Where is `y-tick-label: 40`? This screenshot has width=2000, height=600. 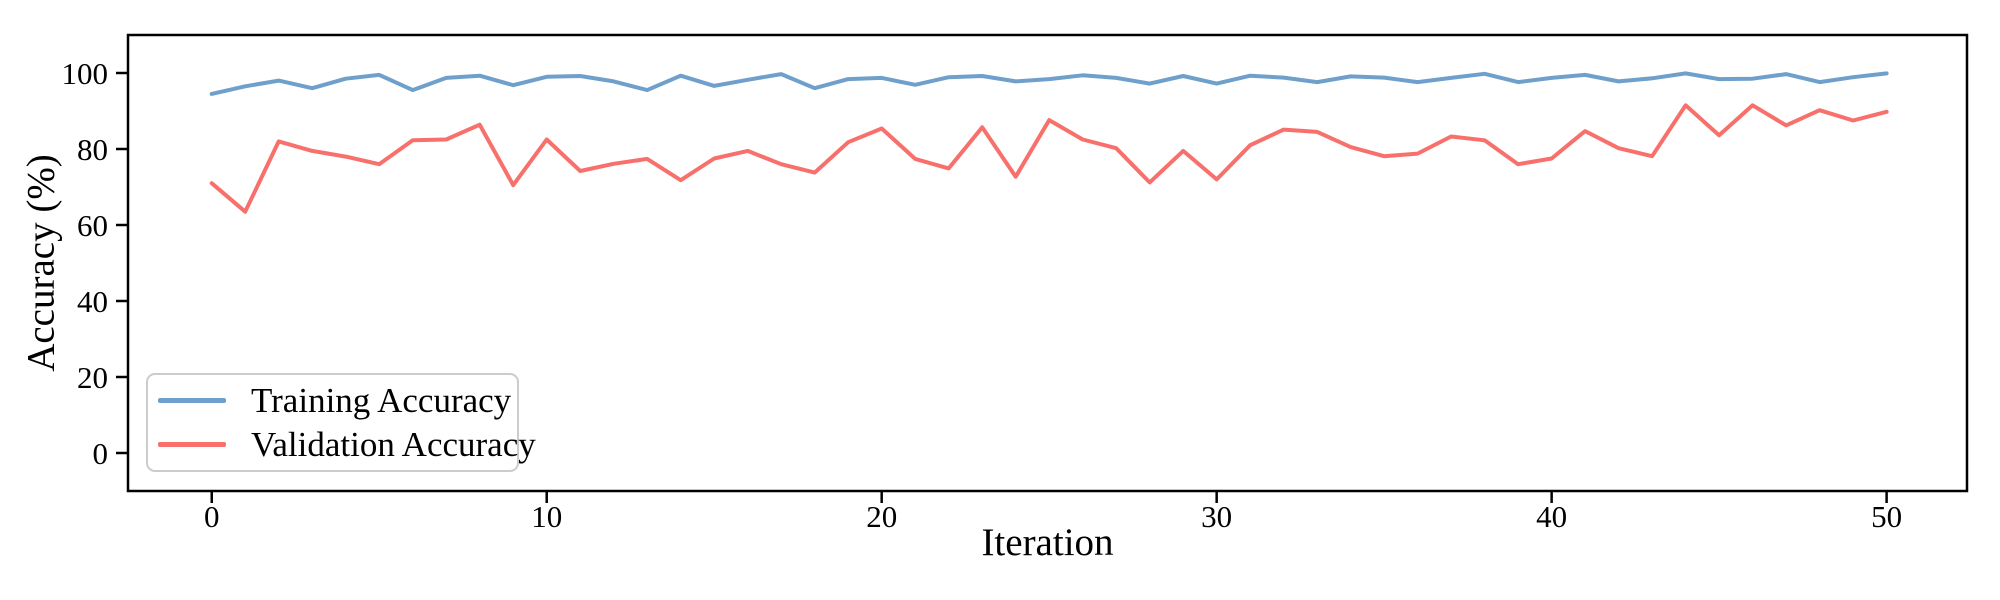 y-tick-label: 40 is located at coordinates (92, 301).